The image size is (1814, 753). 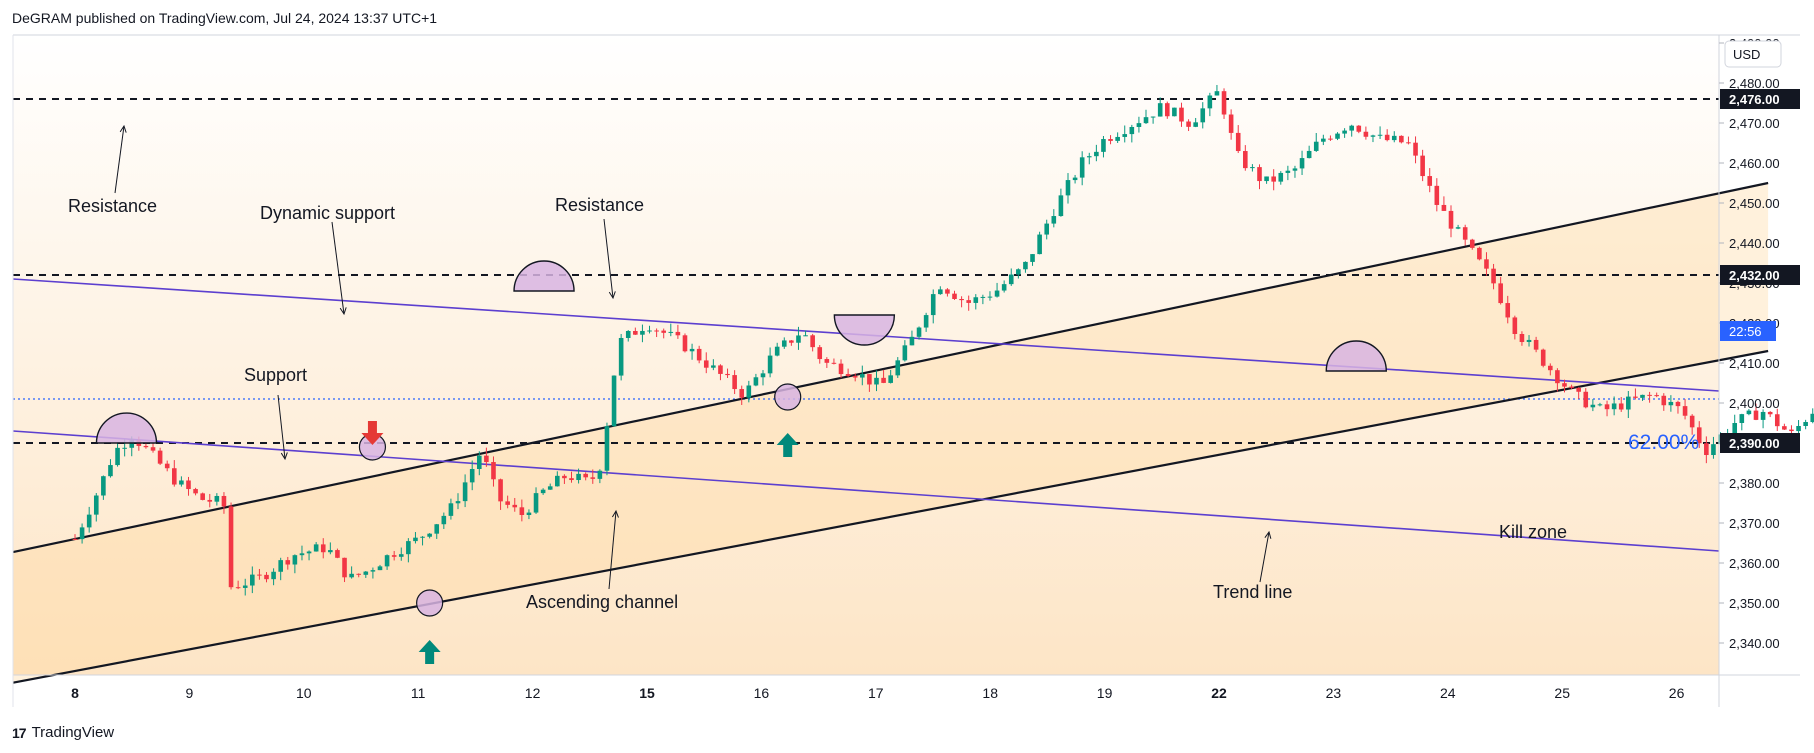 What do you see at coordinates (1533, 532) in the screenshot?
I see `annotation-label-kill-zone: Kill zone` at bounding box center [1533, 532].